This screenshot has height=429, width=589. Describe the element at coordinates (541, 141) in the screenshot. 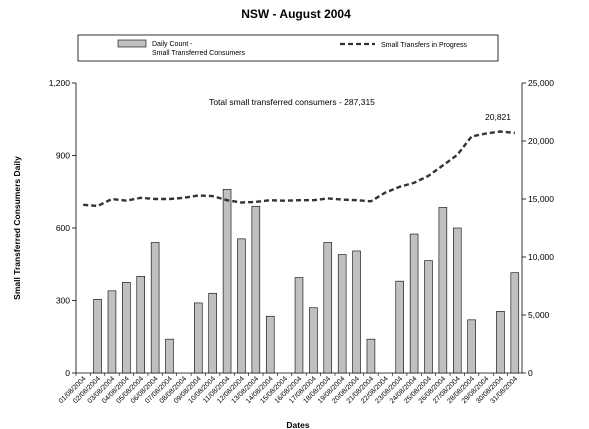

I see `y-right-tick-label: 20,000` at that location.